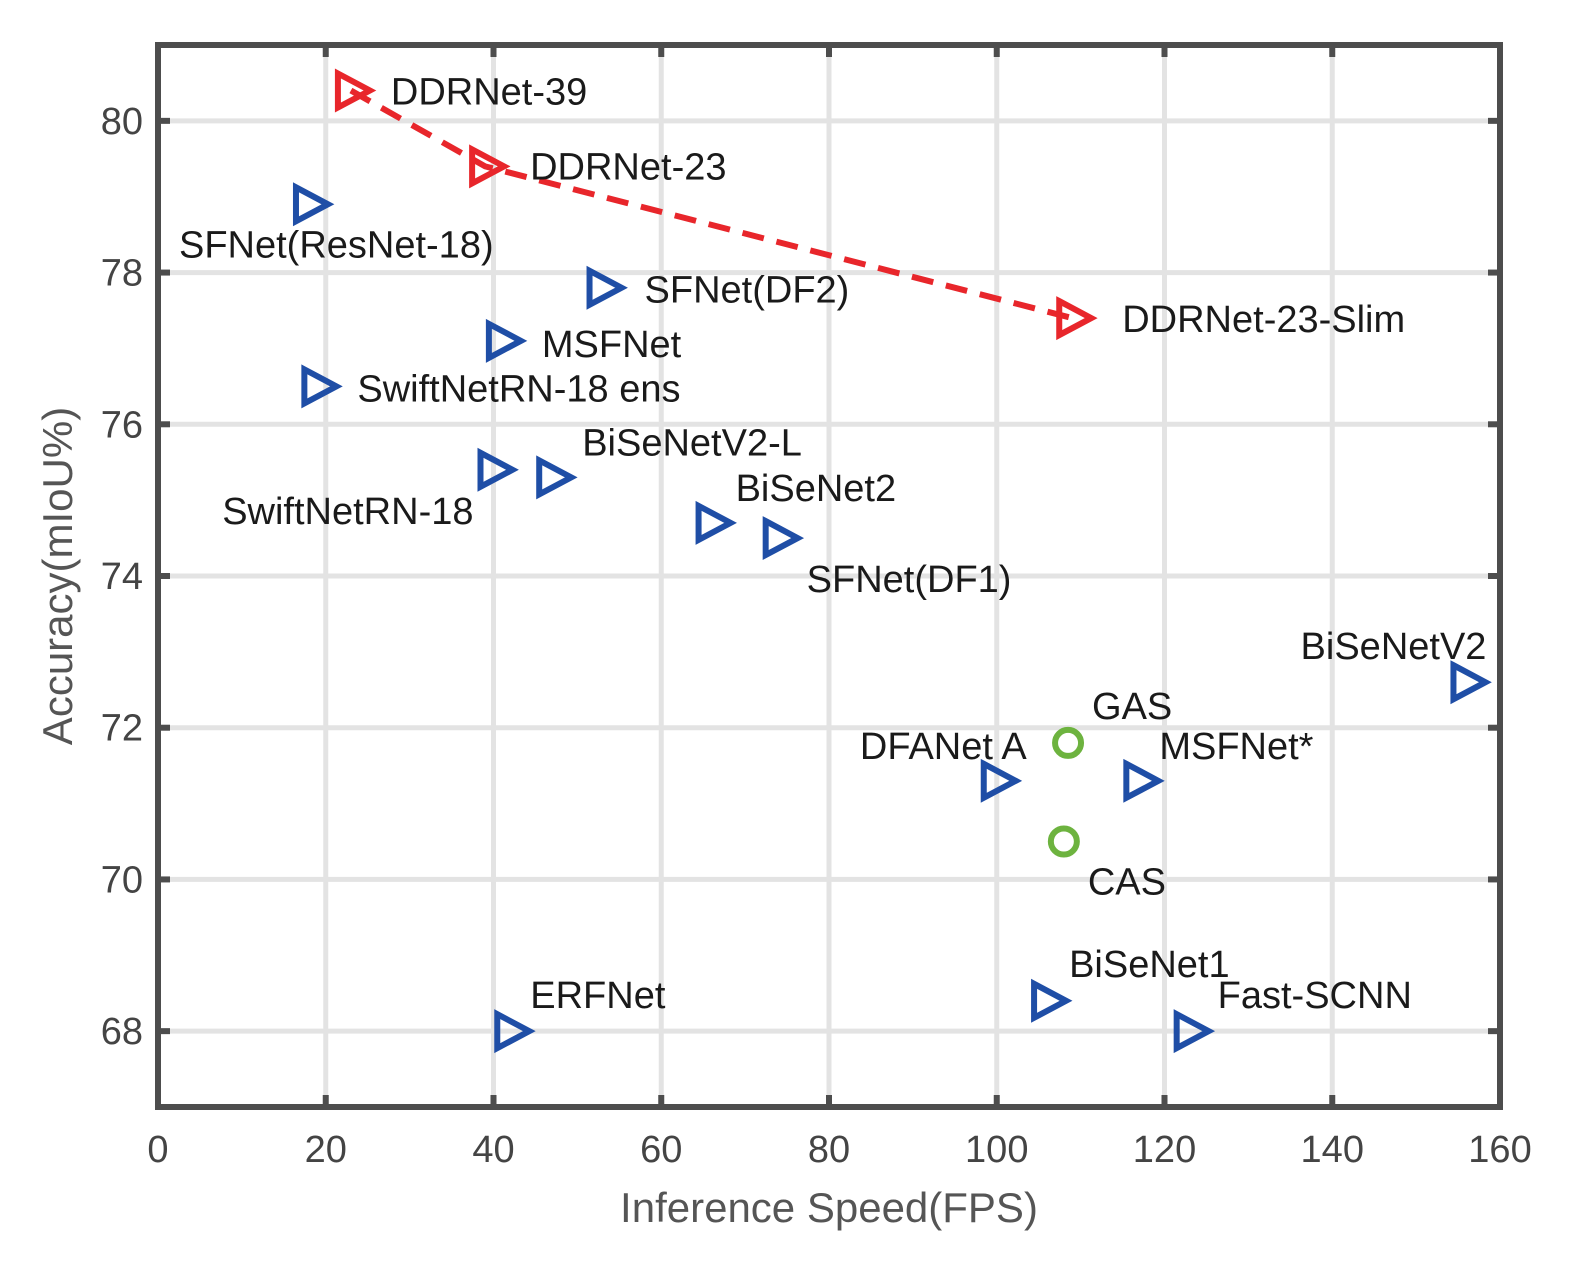 This screenshot has height=1273, width=1590. Describe the element at coordinates (1127, 883) in the screenshot. I see `data-point-label: CAS` at that location.